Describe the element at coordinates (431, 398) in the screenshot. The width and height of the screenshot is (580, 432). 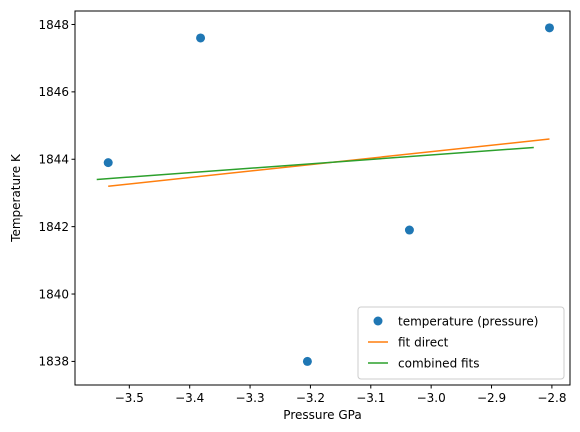
I see `x-tick-label: −3.0` at that location.